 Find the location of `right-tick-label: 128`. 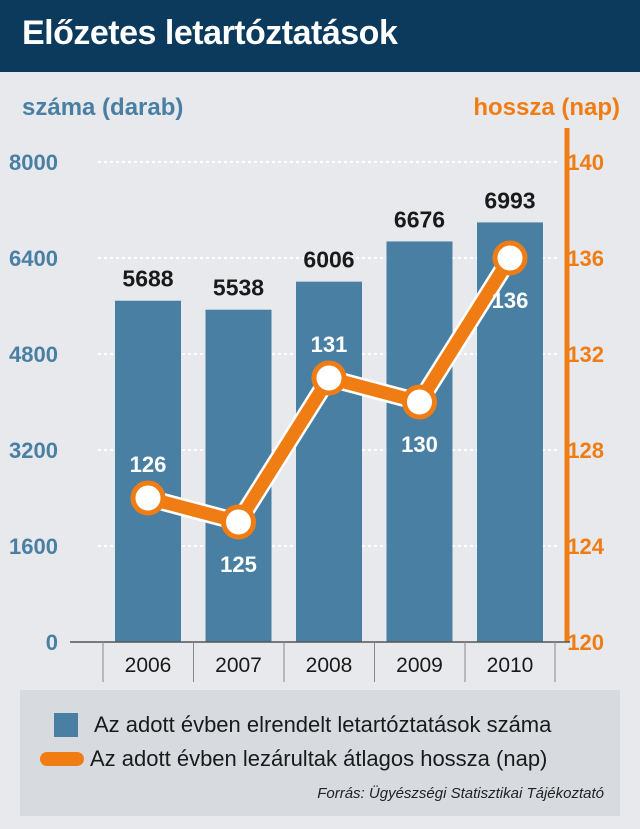

right-tick-label: 128 is located at coordinates (585, 450).